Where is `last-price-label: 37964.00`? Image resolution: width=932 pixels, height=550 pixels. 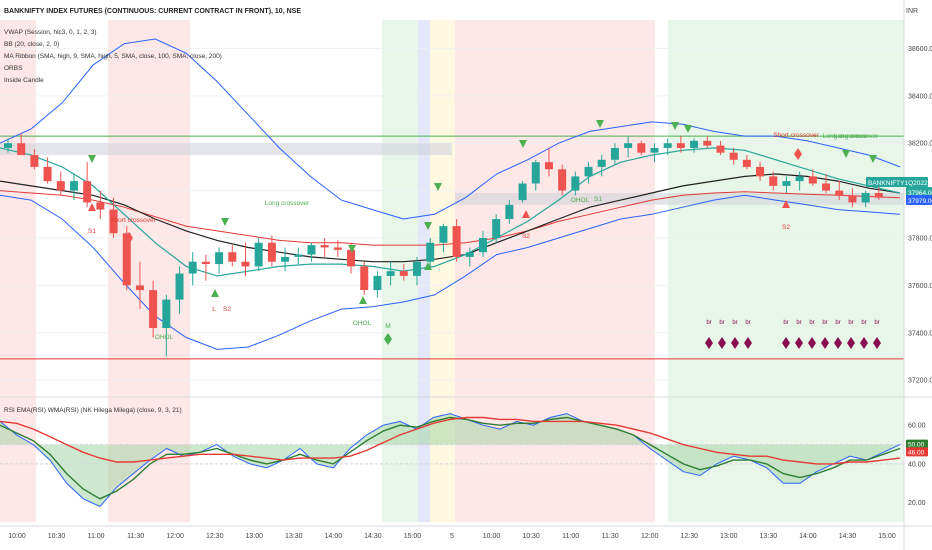
last-price-label: 37964.00 is located at coordinates (920, 193).